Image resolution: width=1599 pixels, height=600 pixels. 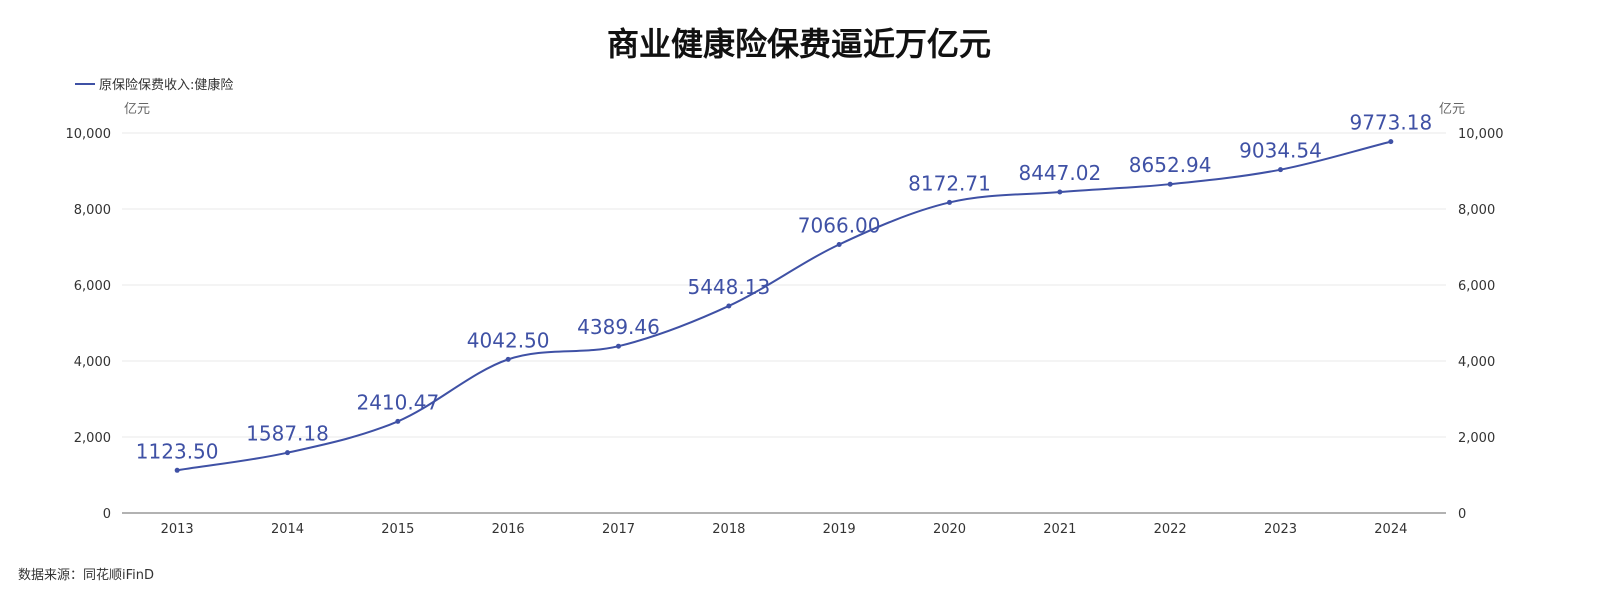 I want to click on x-tick-label: 2013, so click(x=177, y=529).